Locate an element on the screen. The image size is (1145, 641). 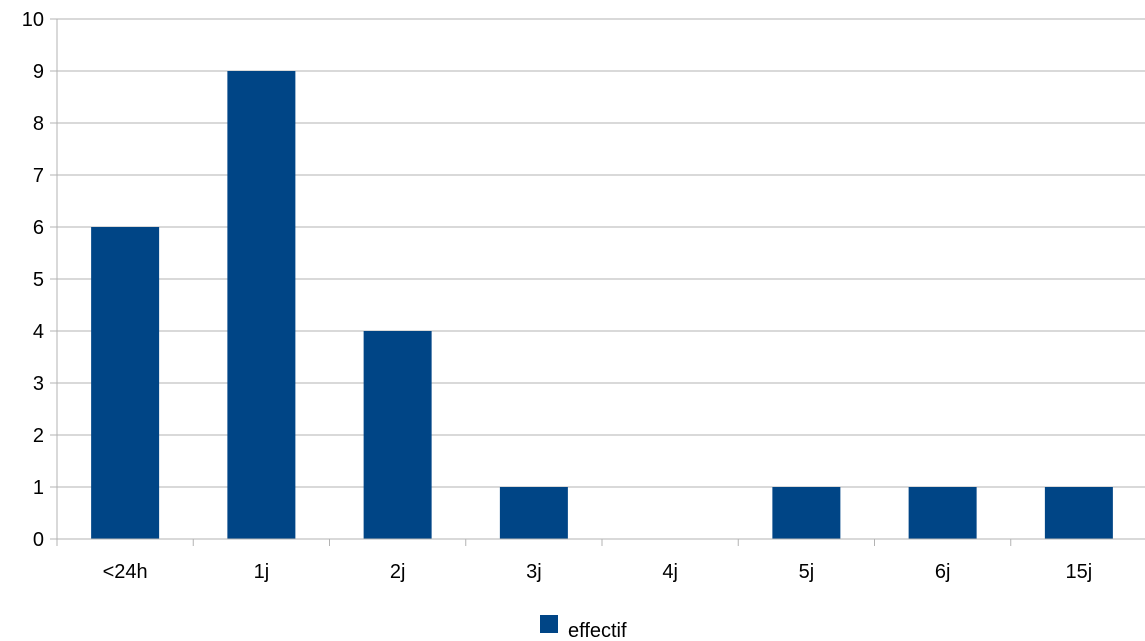
legend: effectif is located at coordinates (583, 628).